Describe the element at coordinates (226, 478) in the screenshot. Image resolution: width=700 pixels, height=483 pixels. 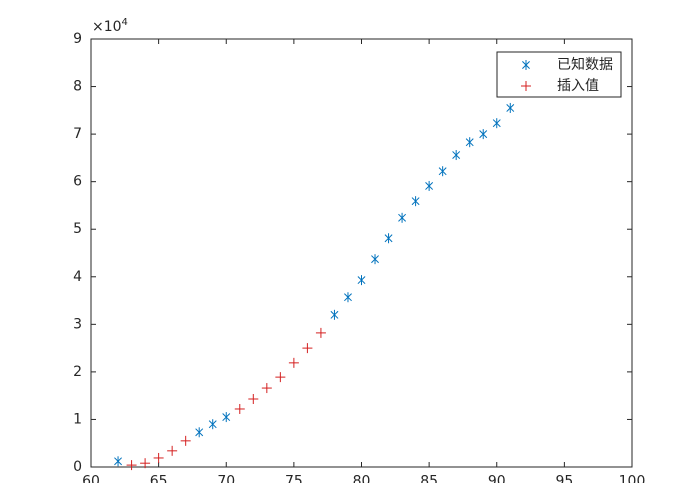
I see `x-tick-label: 70` at that location.